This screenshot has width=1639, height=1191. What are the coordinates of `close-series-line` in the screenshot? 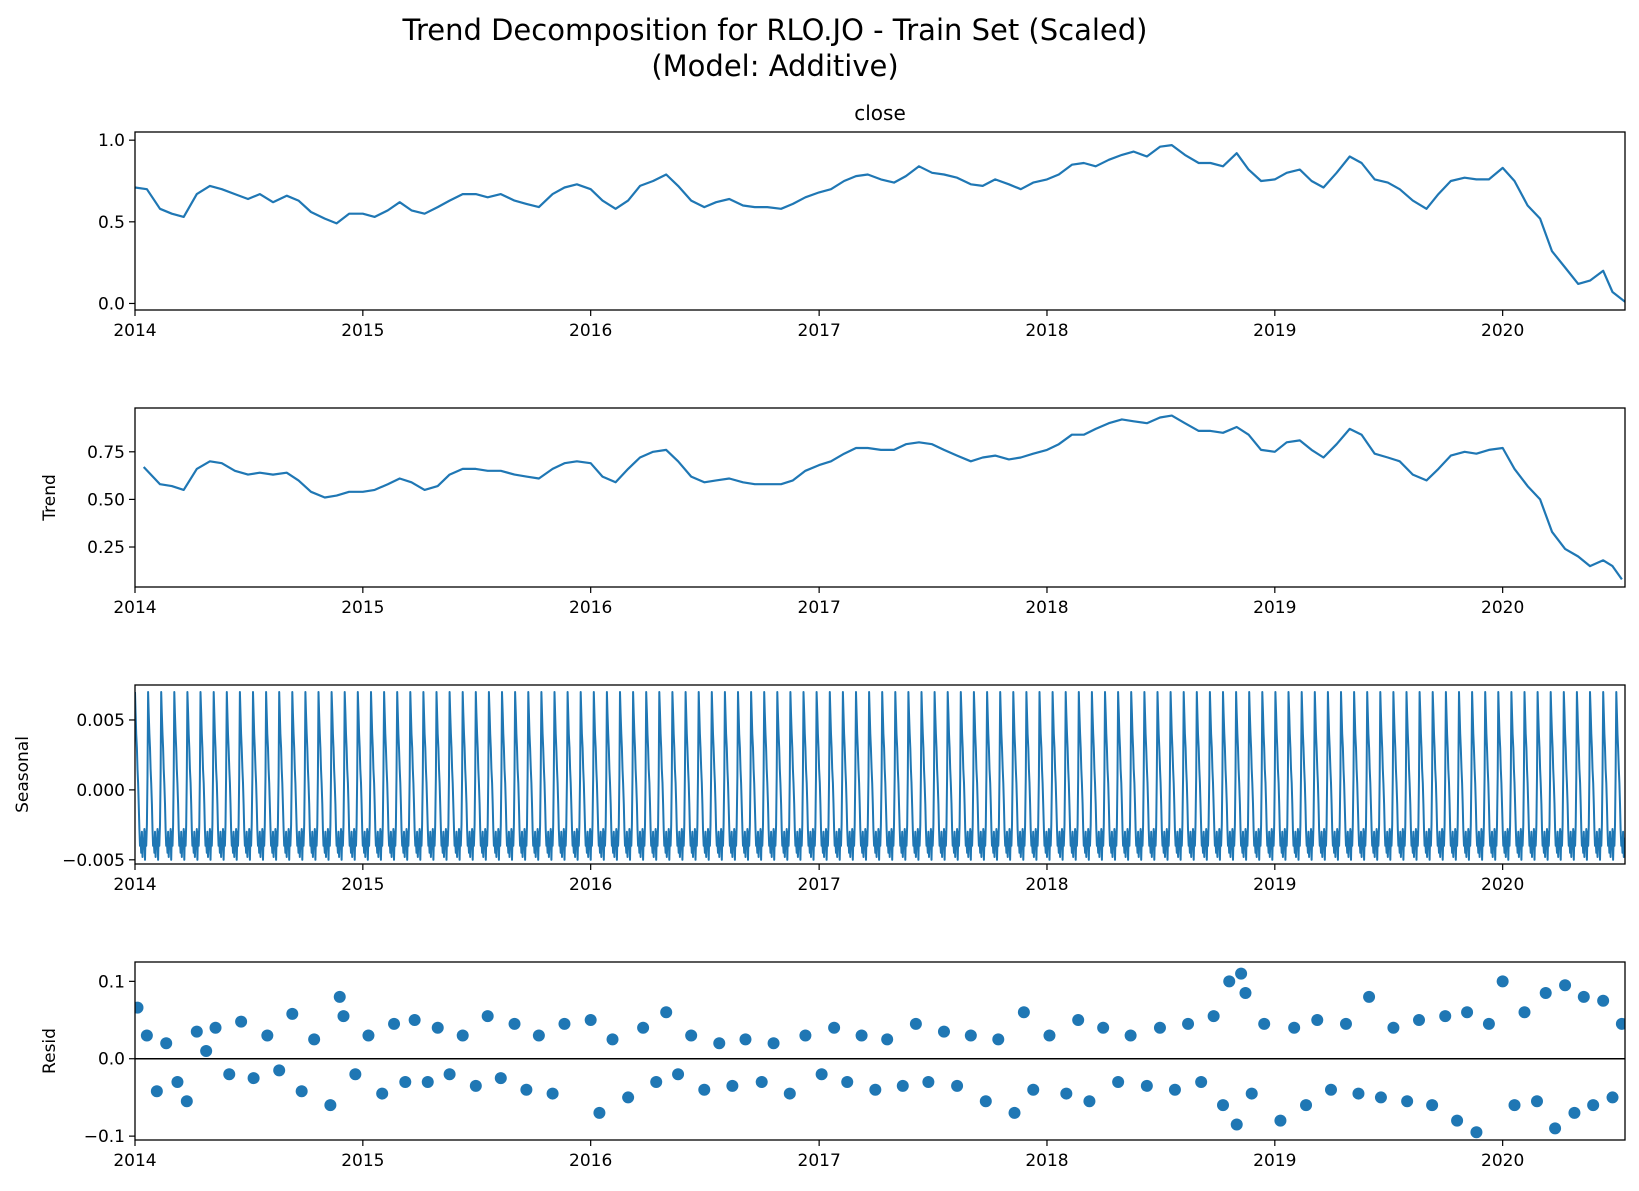 It's located at (880, 223).